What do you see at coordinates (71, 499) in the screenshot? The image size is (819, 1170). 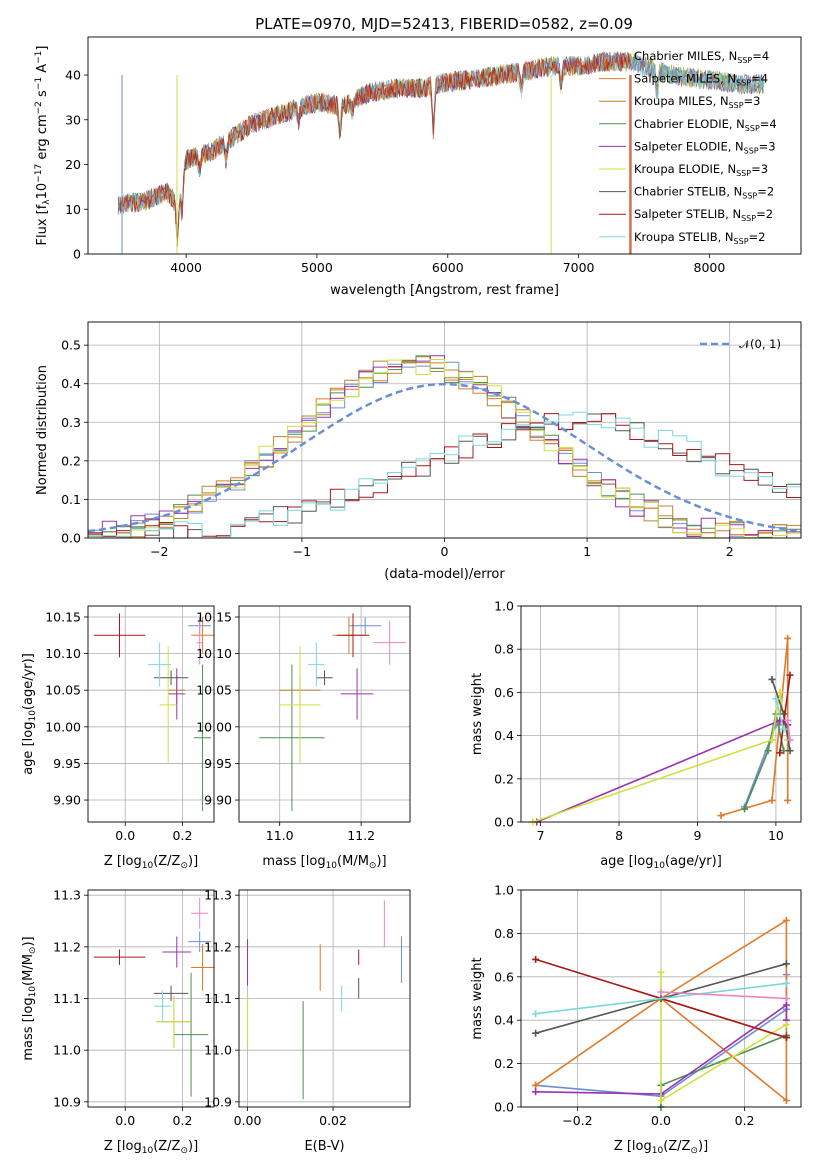 I see `residuals-ytick-label: 0.1` at bounding box center [71, 499].